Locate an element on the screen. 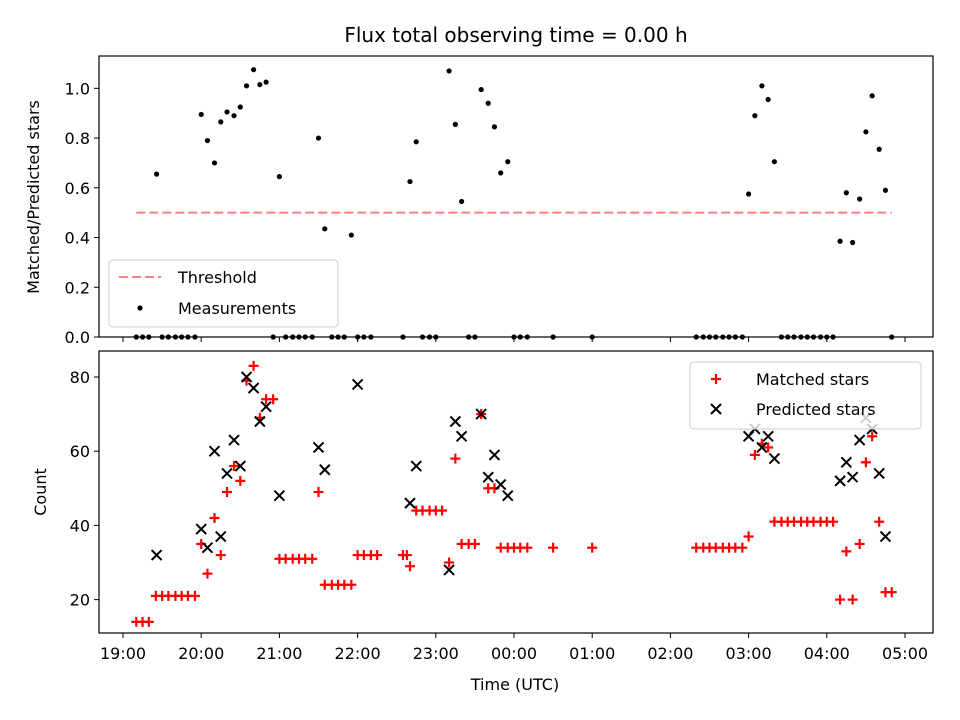 This screenshot has height=720, width=960. count-y-tick-label: 20 is located at coordinates (80, 600).